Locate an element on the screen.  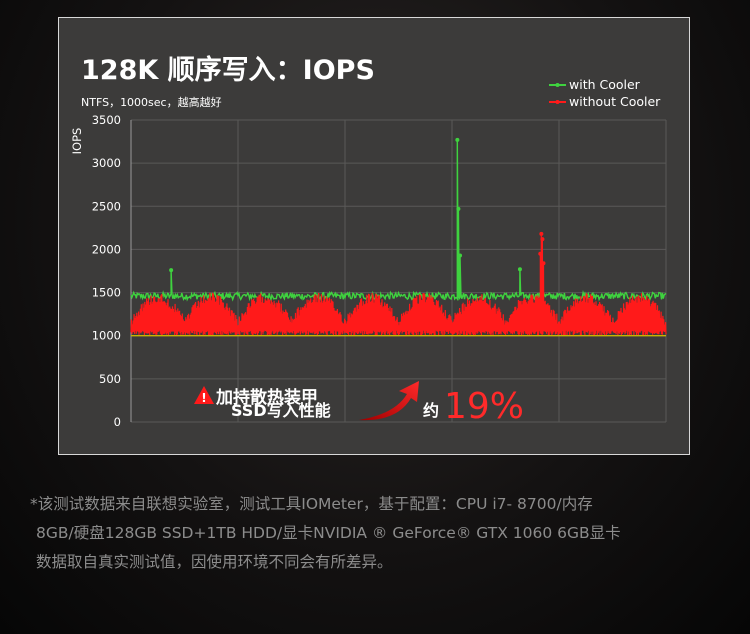
legend-marker-without-cooler is located at coordinates (557, 102).